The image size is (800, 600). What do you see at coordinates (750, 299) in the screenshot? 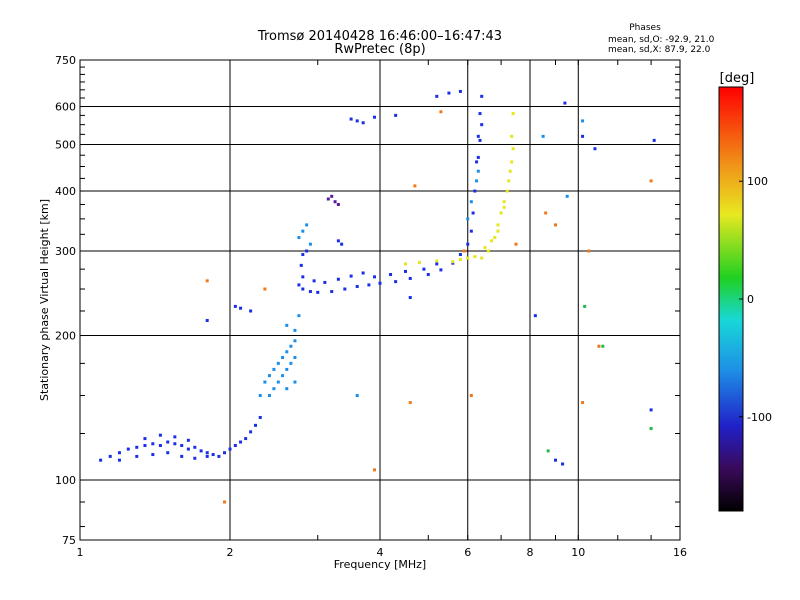
I see `colorbar-tick-label: 0` at bounding box center [750, 299].